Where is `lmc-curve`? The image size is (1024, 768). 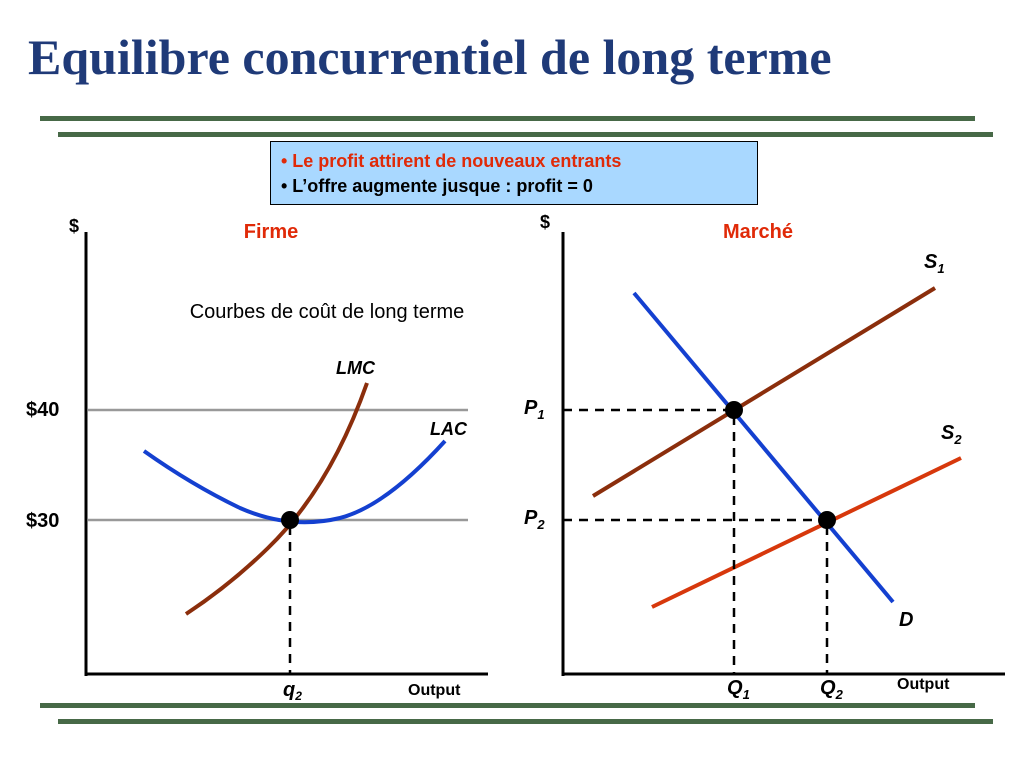 lmc-curve is located at coordinates (276, 499).